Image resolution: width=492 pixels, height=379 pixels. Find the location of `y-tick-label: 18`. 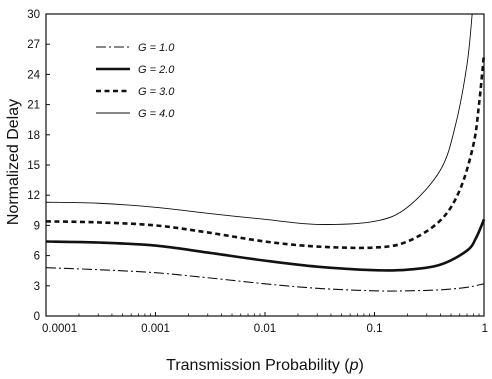

y-tick-label: 18 is located at coordinates (33, 136).